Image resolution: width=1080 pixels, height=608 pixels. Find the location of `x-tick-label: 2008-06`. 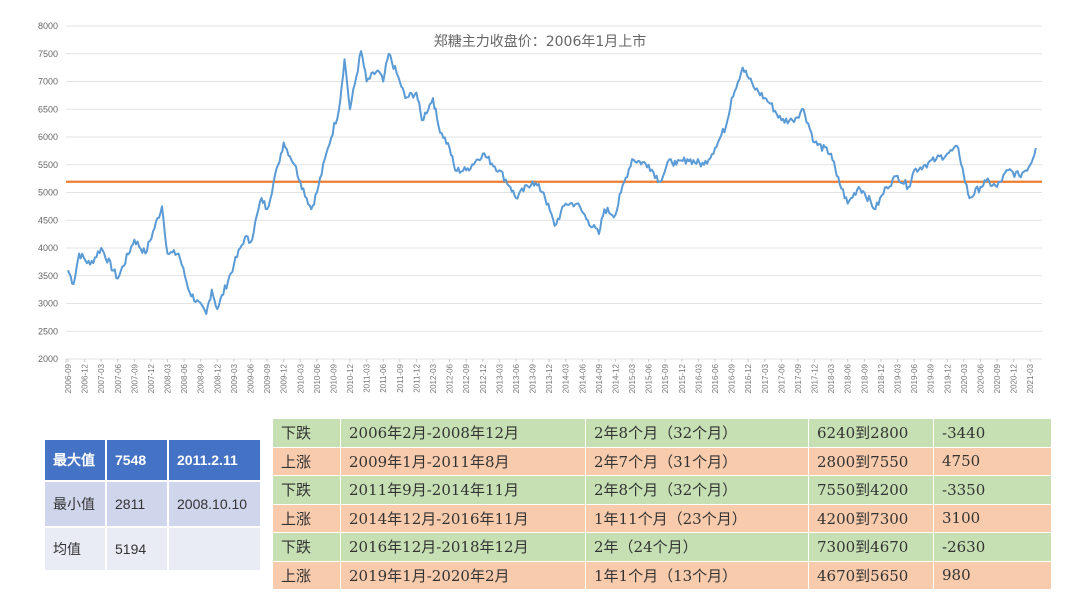

x-tick-label: 2008-06 is located at coordinates (184, 378).